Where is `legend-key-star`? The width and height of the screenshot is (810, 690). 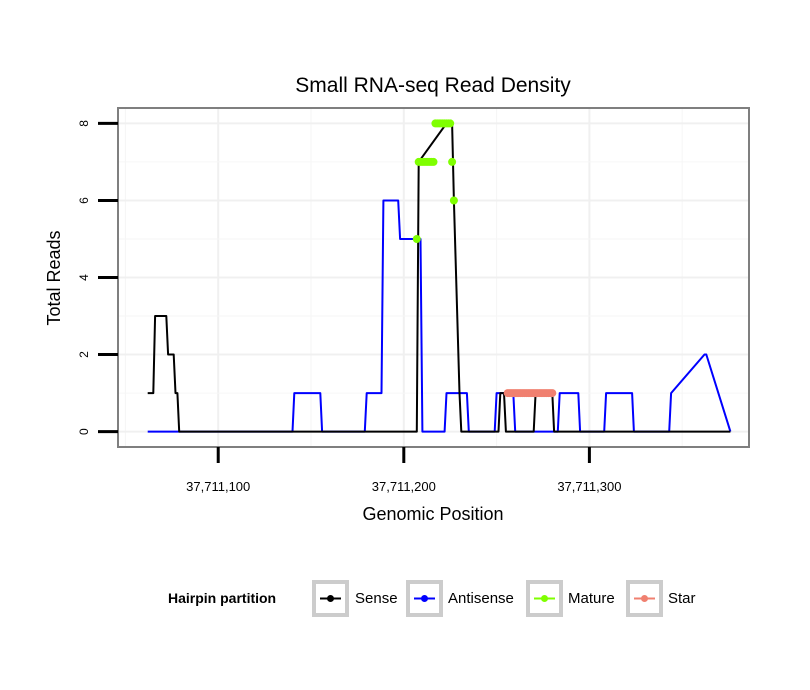 legend-key-star is located at coordinates (644, 598).